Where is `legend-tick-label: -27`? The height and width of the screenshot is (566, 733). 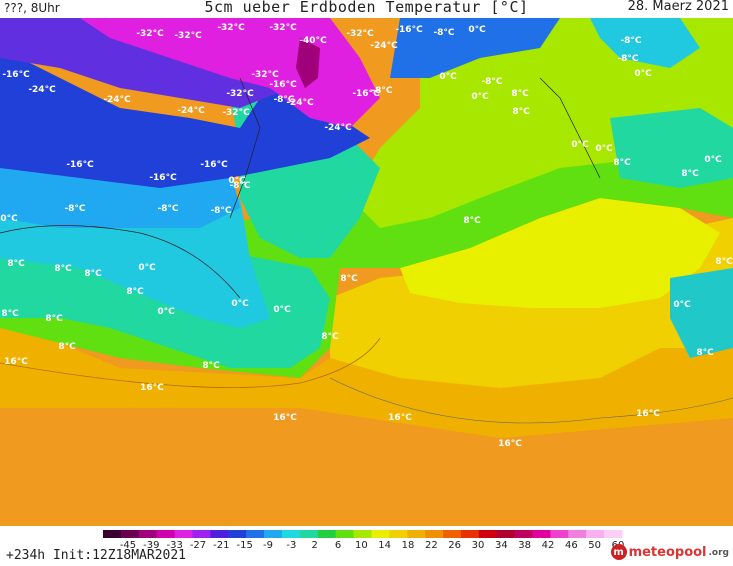 legend-tick-label: -27 is located at coordinates (198, 545).